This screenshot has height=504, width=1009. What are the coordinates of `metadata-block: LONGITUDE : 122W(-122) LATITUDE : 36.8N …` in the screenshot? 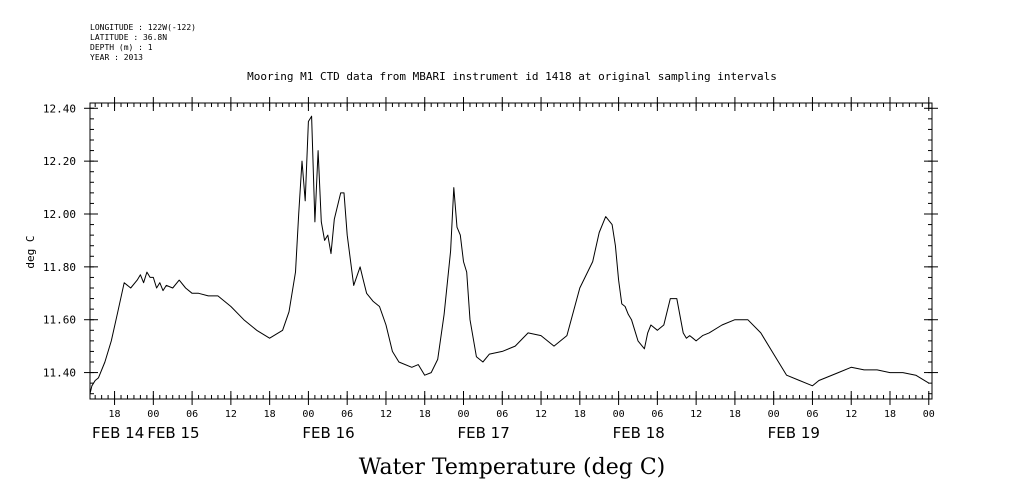 It's located at (143, 42).